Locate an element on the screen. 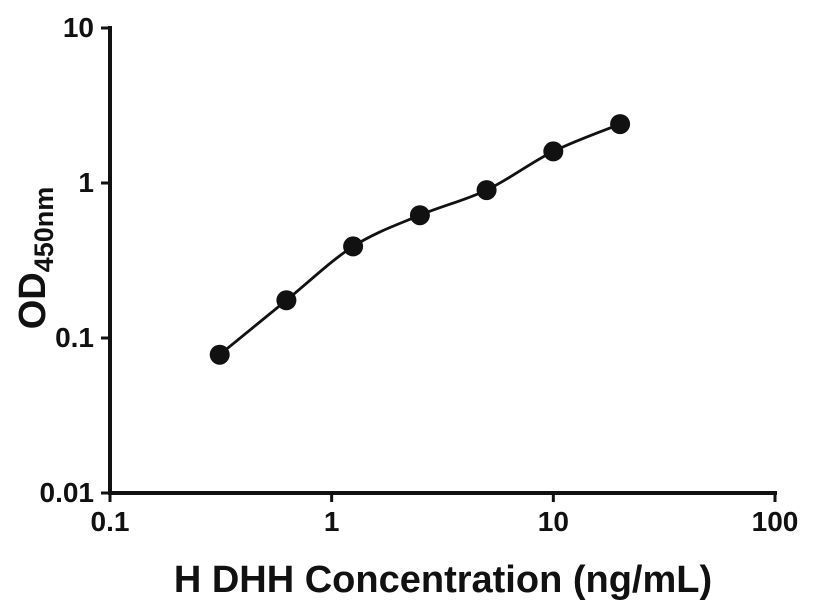 The image size is (816, 612). y-tick-label: 0.01 is located at coordinates (67, 492).